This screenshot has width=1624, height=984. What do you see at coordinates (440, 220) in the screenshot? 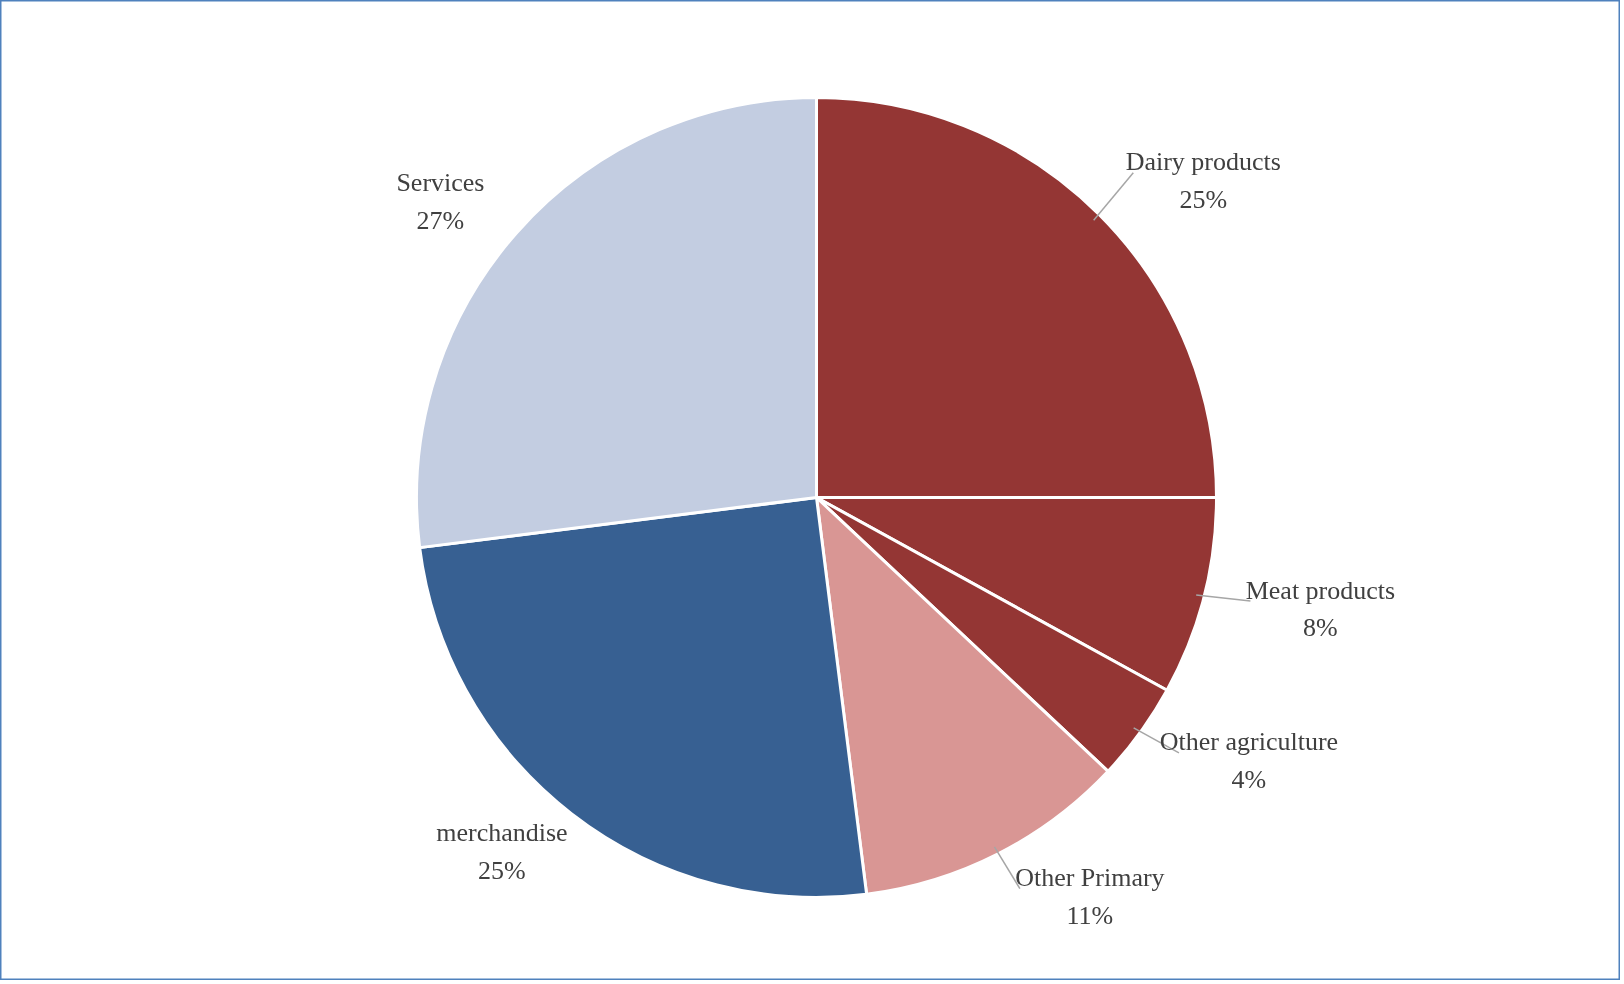
I see `data-label: 27%` at bounding box center [440, 220].